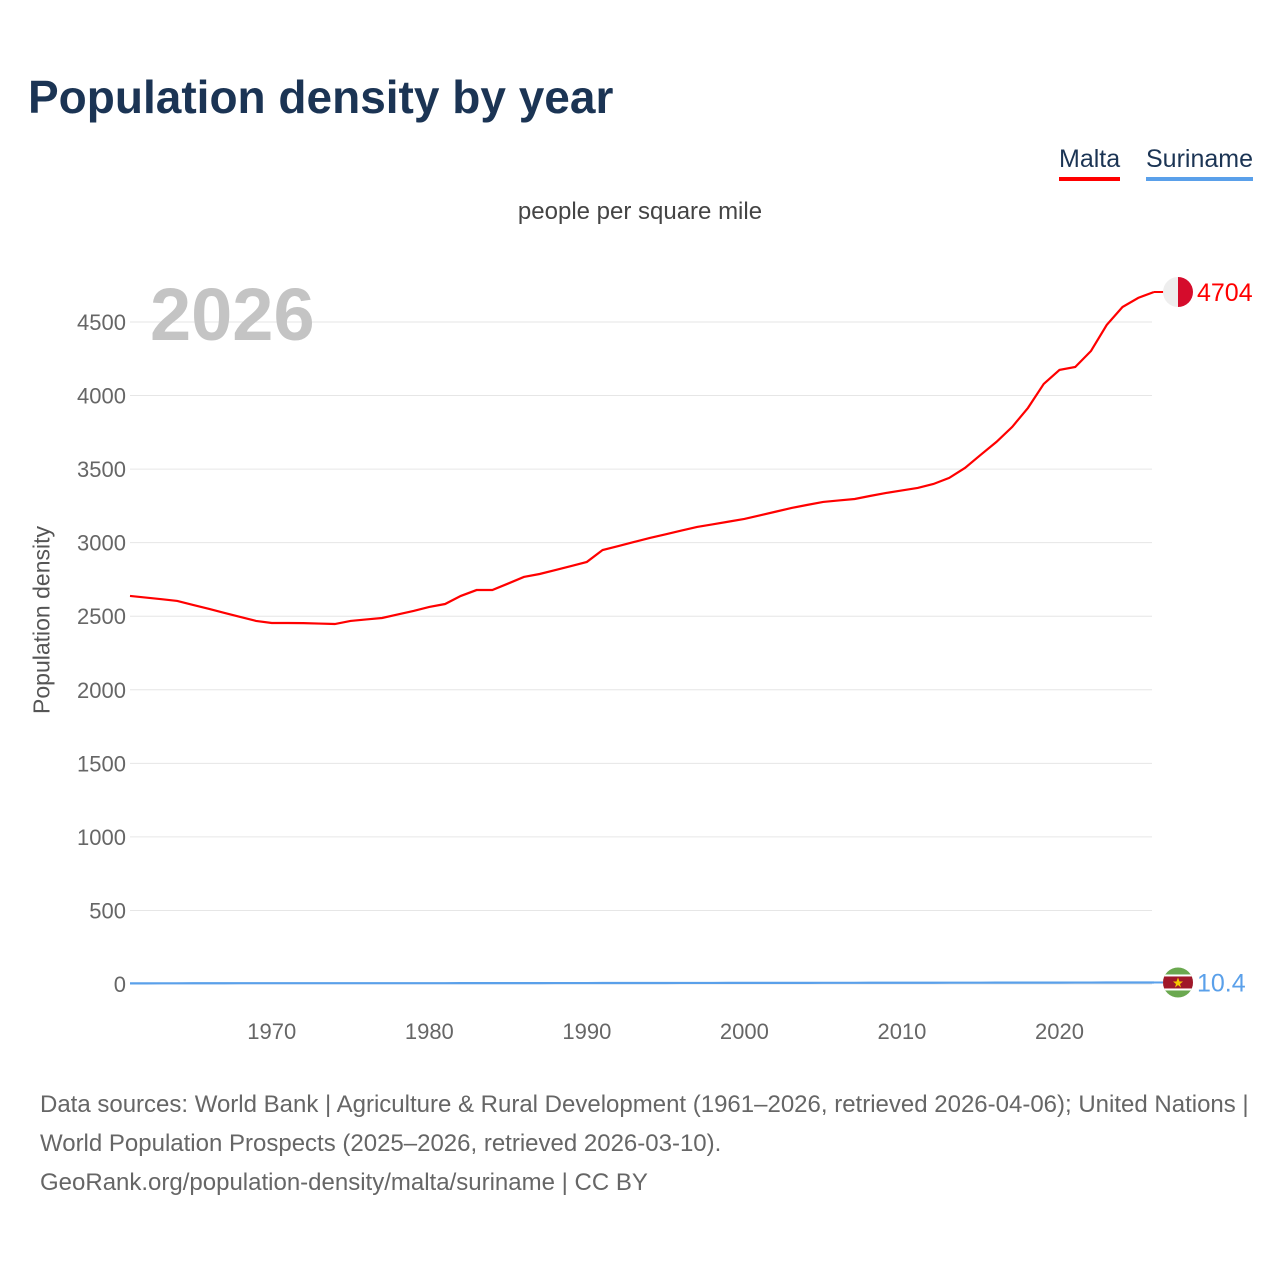 The image size is (1280, 1280). Describe the element at coordinates (101, 616) in the screenshot. I see `y-tick-label: 2500` at that location.